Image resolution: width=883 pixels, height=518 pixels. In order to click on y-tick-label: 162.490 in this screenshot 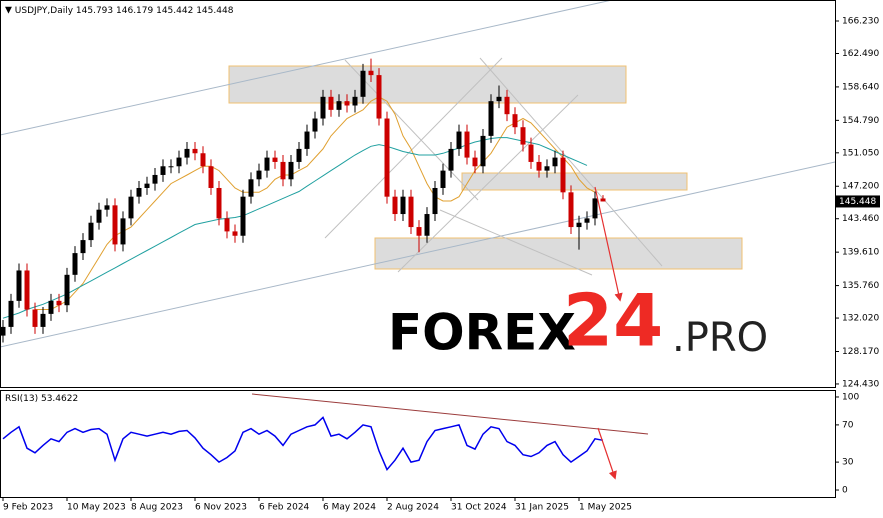, I will do `click(860, 54)`.